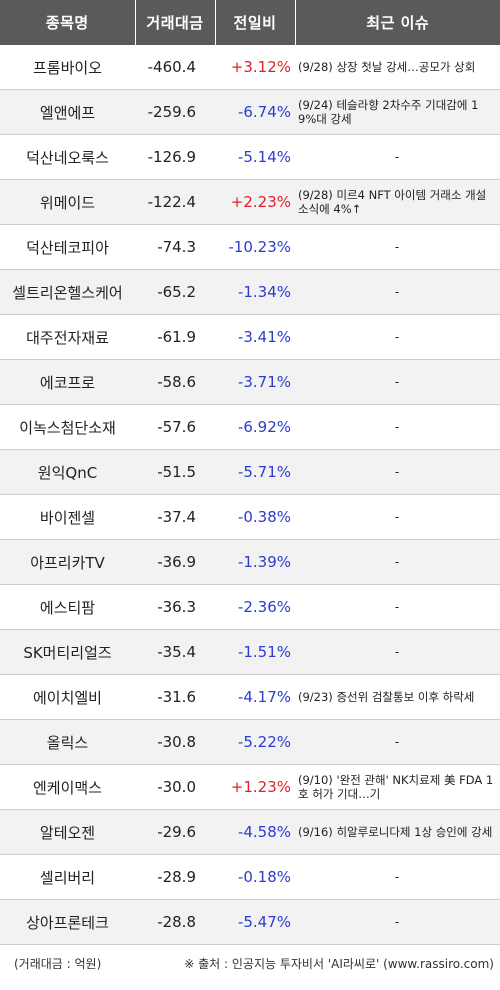 The height and width of the screenshot is (990, 500). I want to click on table-row: 바이젠셀 -37.4 -0.38% -, so click(250, 517).